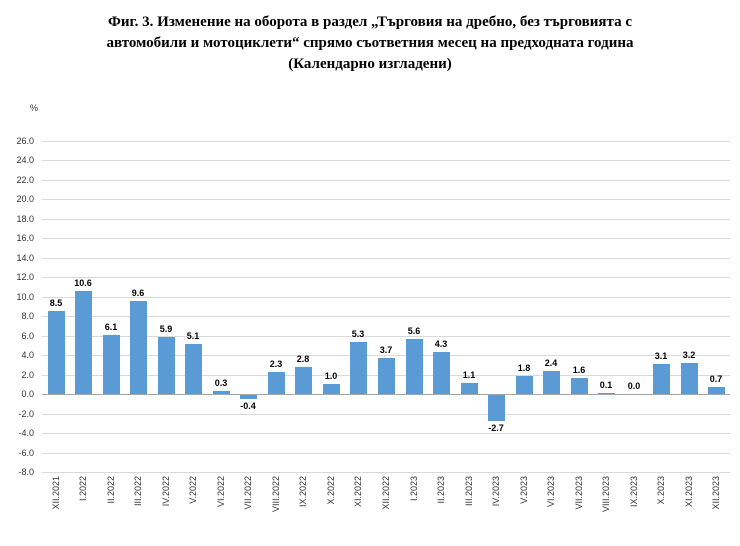 The image size is (740, 546). I want to click on x-tick-label: III.2023, so click(469, 491).